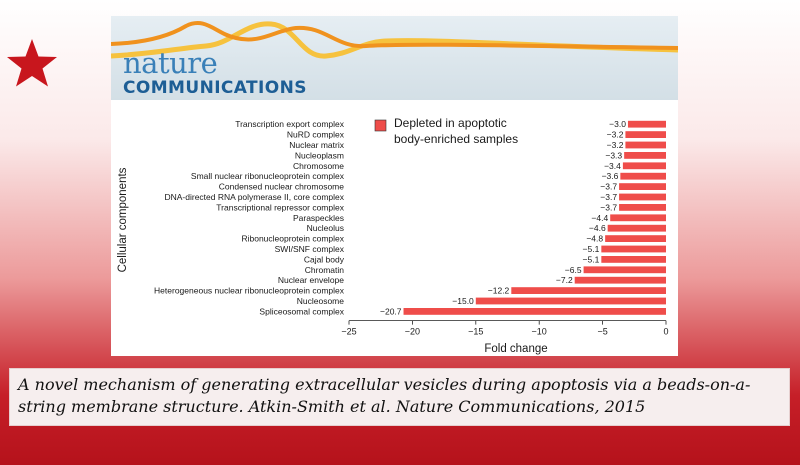 The width and height of the screenshot is (800, 465). What do you see at coordinates (317, 145) in the screenshot?
I see `category-label: Nuclear matrix` at bounding box center [317, 145].